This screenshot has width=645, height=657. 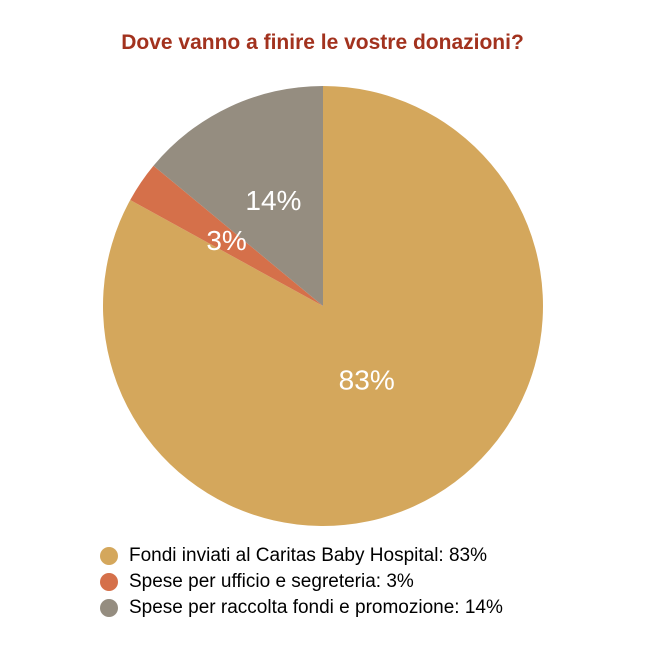 I want to click on legend-swatch-raccolta, so click(x=109, y=608).